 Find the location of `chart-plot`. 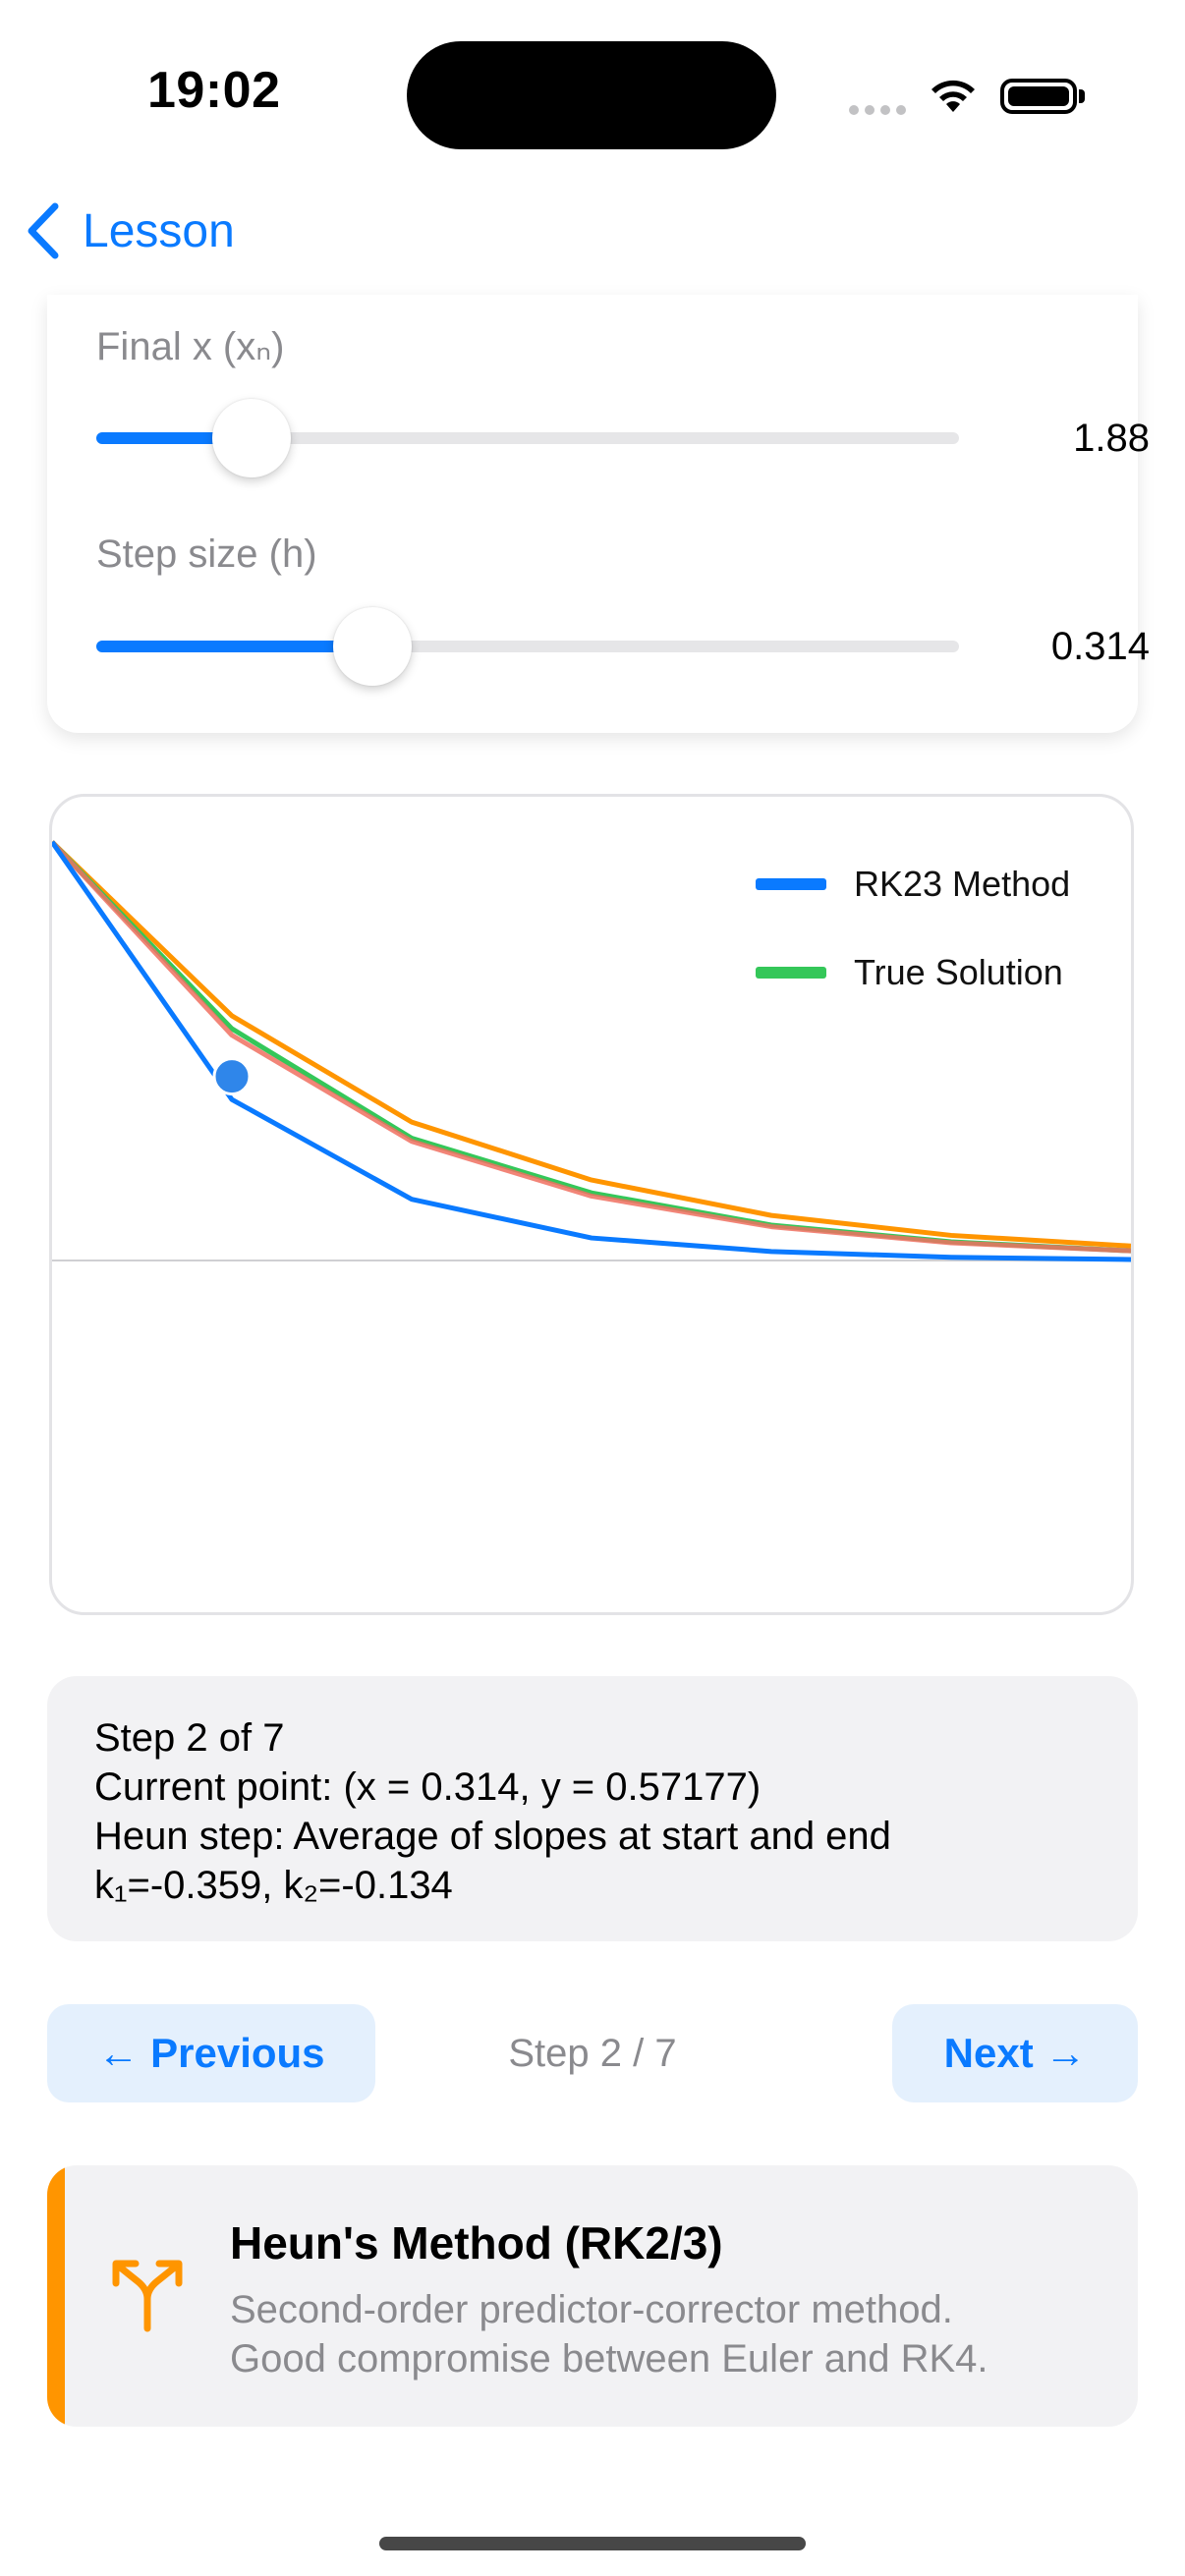

chart-plot is located at coordinates (592, 1051).